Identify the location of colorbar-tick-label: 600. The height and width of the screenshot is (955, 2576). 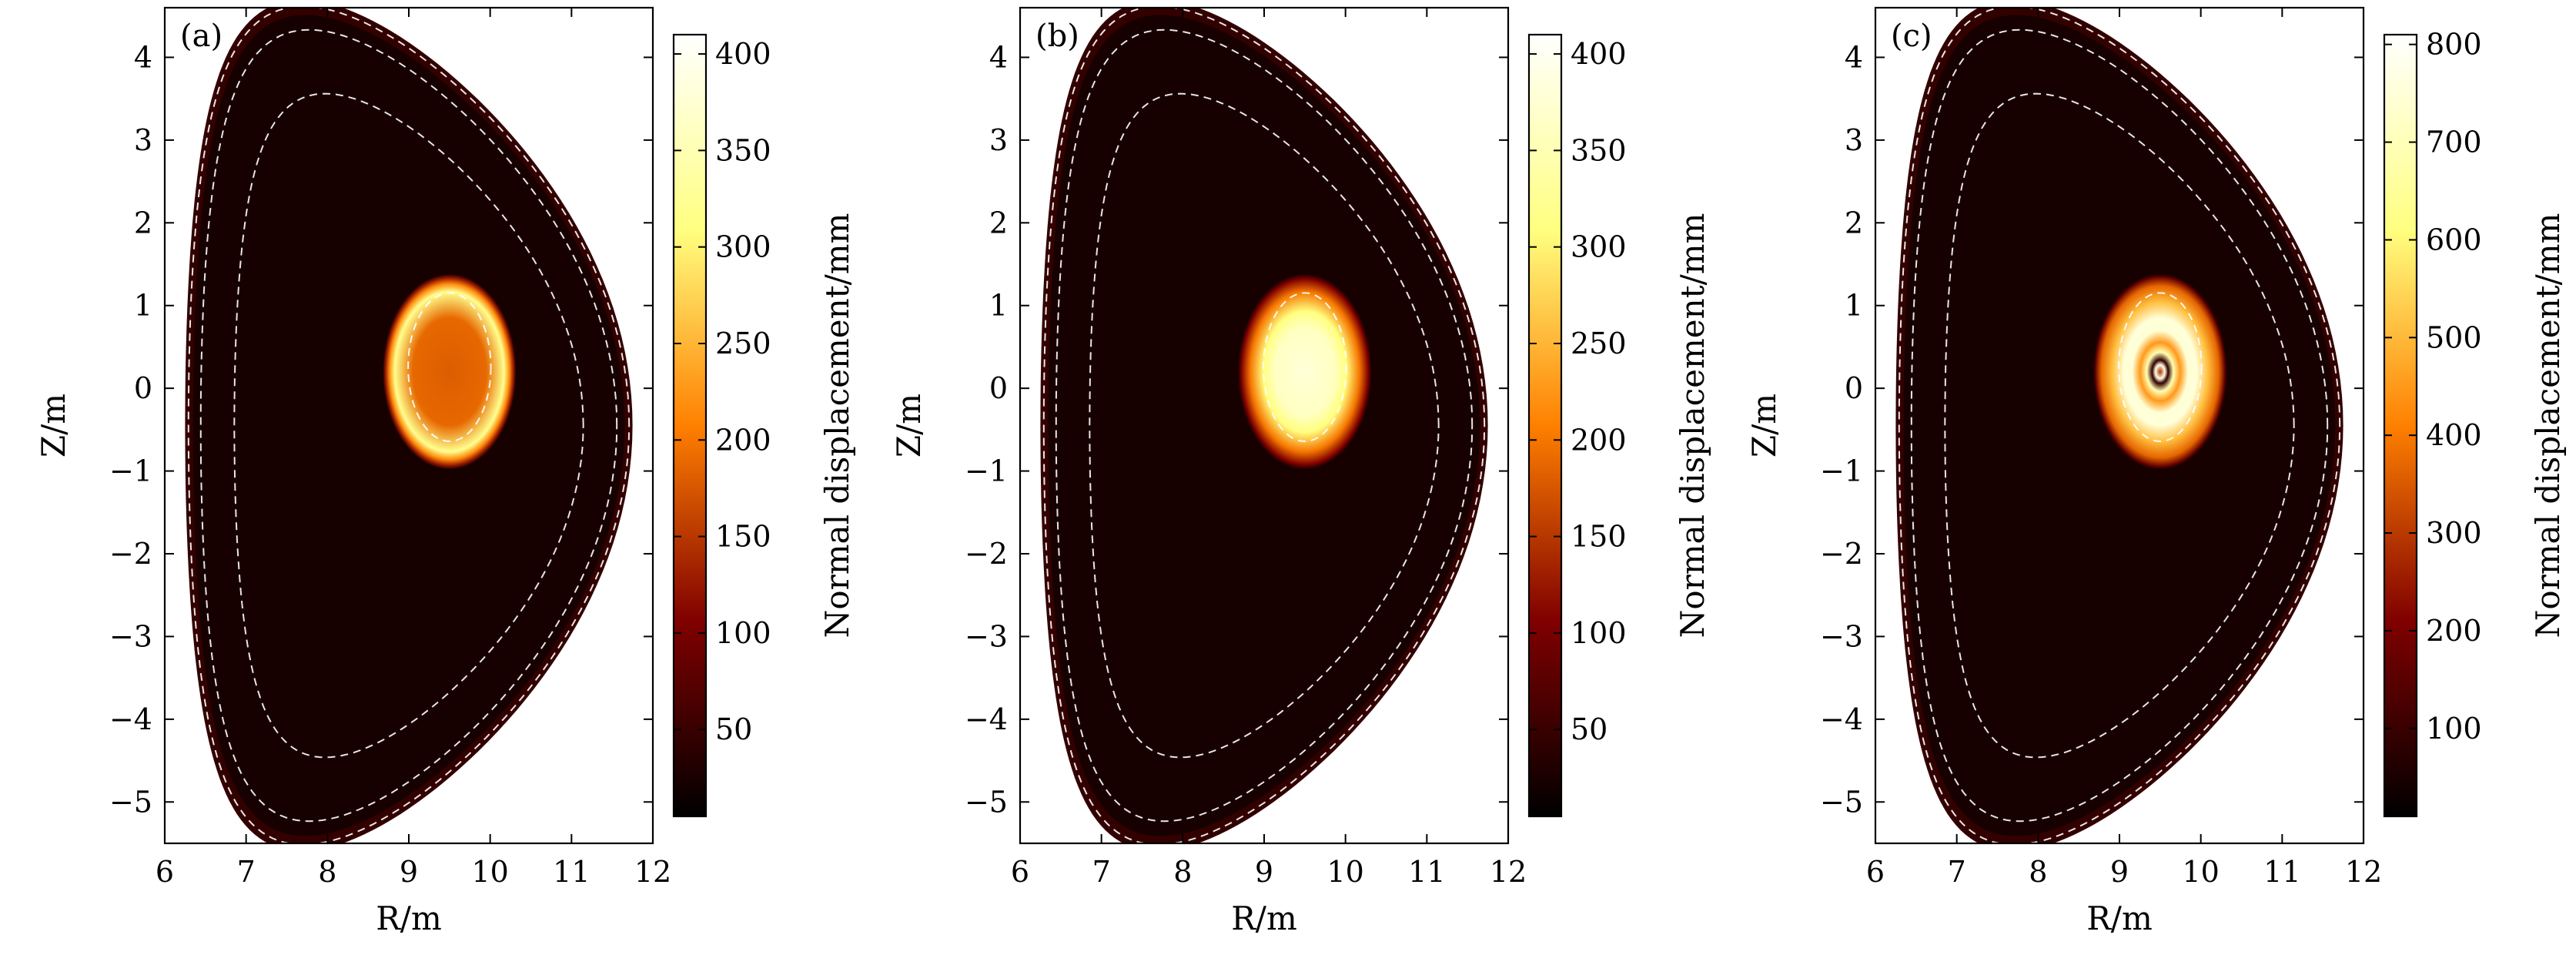
(2454, 239).